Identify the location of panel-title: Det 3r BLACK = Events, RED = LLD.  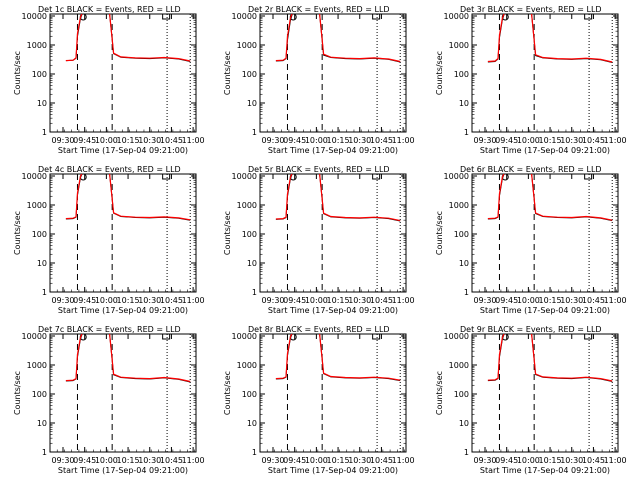
(531, 9).